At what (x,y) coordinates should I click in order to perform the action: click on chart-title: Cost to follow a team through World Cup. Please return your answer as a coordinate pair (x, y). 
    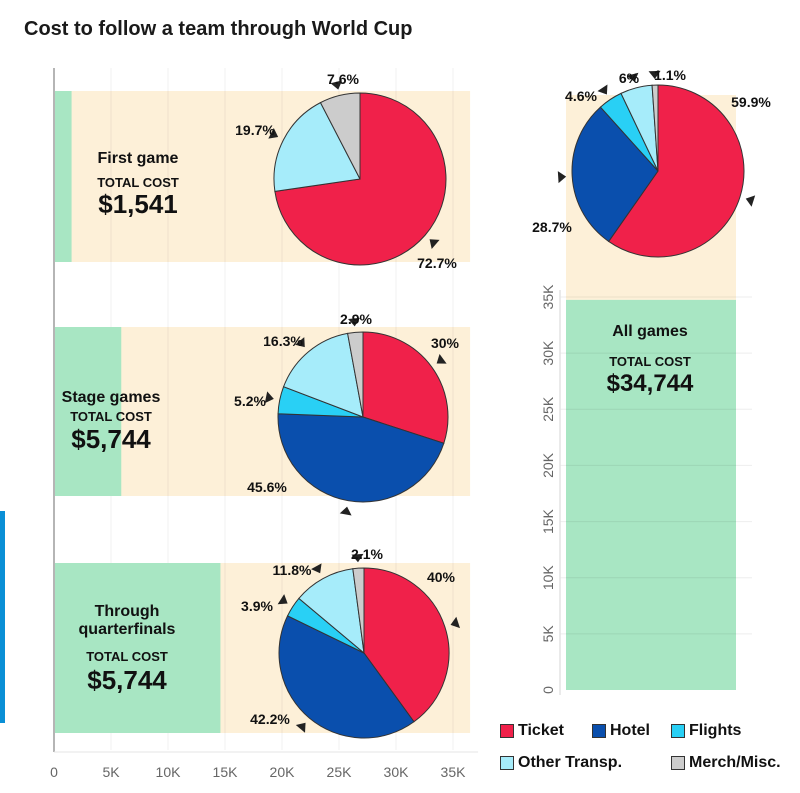
    Looking at the image, I should click on (218, 29).